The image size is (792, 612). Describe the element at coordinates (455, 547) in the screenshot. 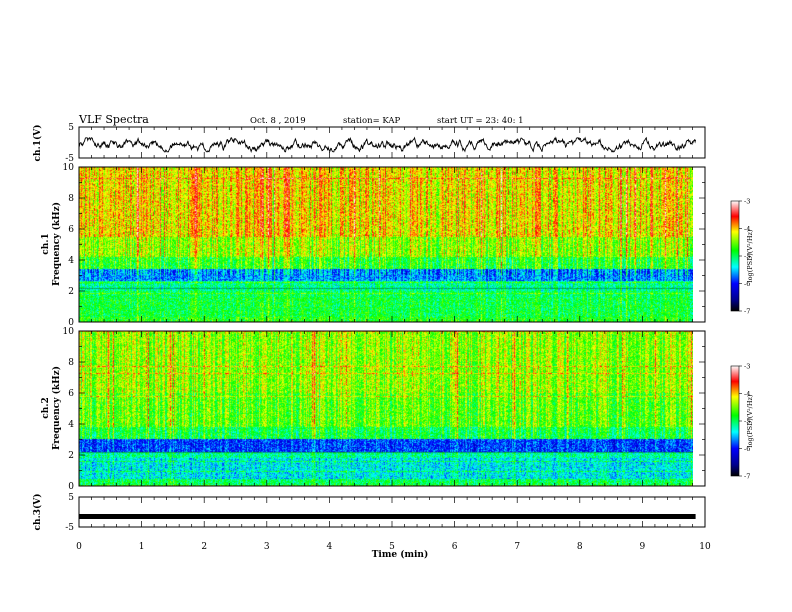

I see `x-tick-label: 6` at that location.